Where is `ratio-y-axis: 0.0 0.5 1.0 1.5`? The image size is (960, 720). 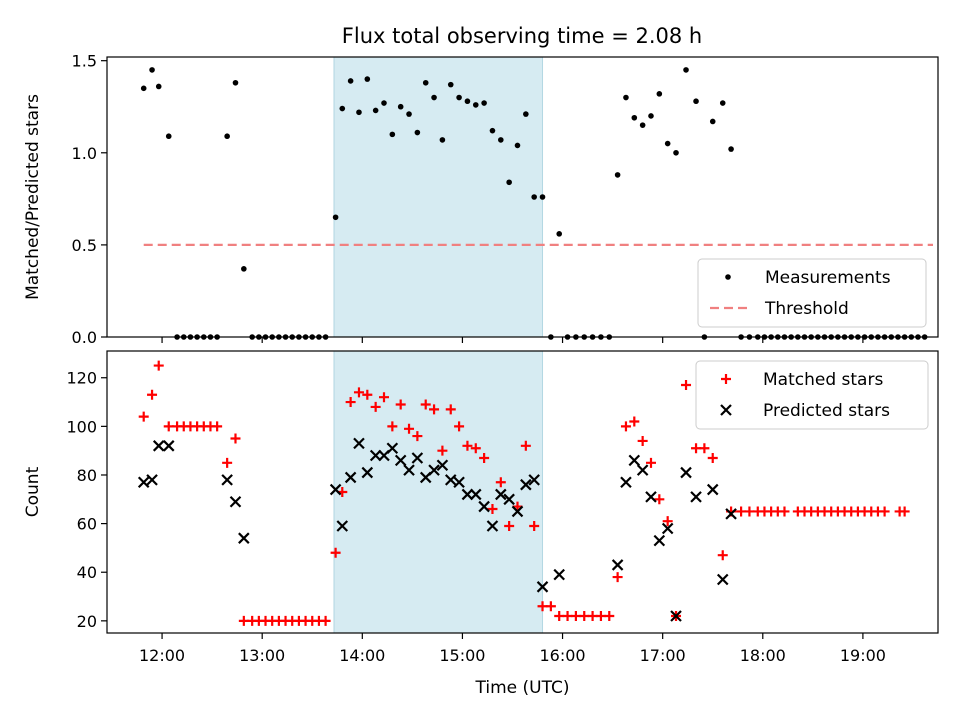 ratio-y-axis: 0.0 0.5 1.0 1.5 is located at coordinates (89, 199).